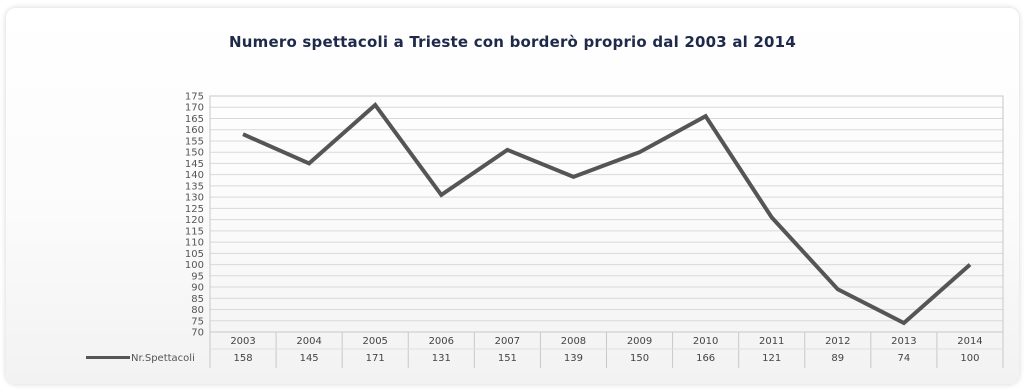 Image resolution: width=1027 pixels, height=392 pixels. I want to click on y-tick-label: 145, so click(194, 164).